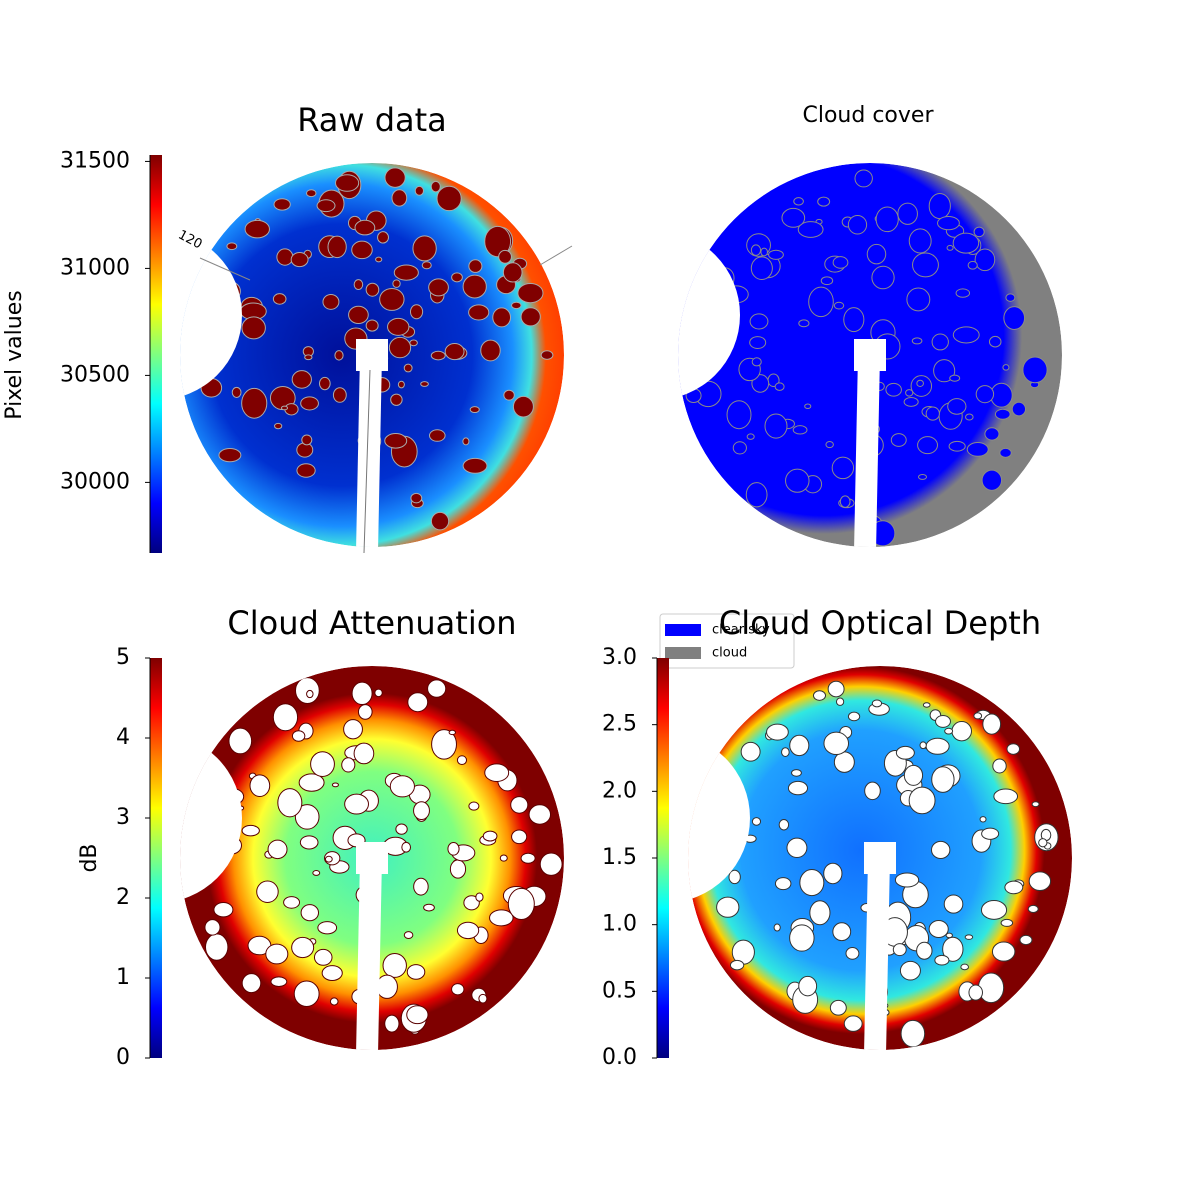  What do you see at coordinates (709, 315) in the screenshot?
I see `horizon-notch` at bounding box center [709, 315].